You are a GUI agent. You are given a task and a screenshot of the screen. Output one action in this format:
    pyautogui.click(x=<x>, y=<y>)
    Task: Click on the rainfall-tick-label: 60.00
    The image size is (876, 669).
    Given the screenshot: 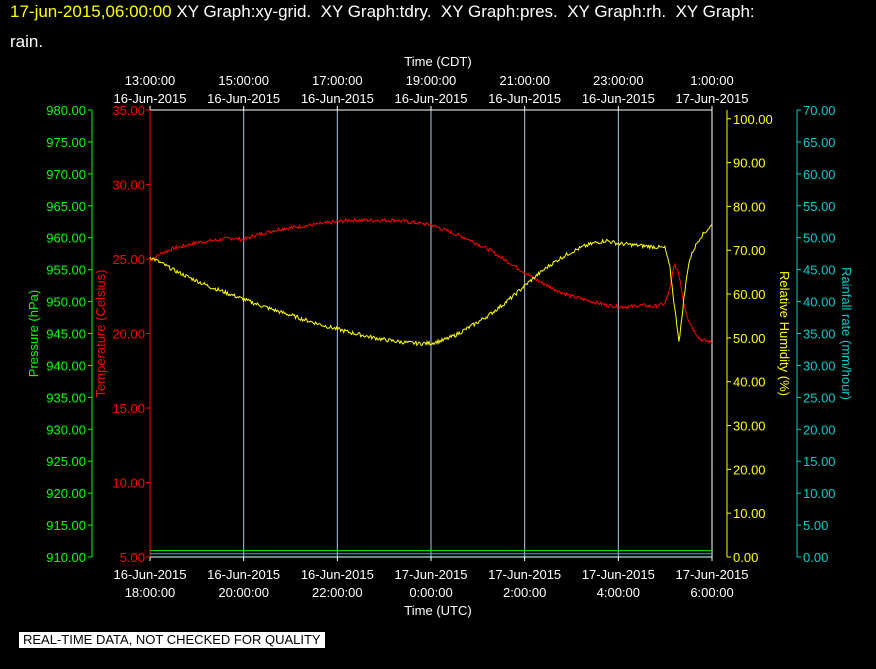 What is the action you would take?
    pyautogui.click(x=819, y=174)
    